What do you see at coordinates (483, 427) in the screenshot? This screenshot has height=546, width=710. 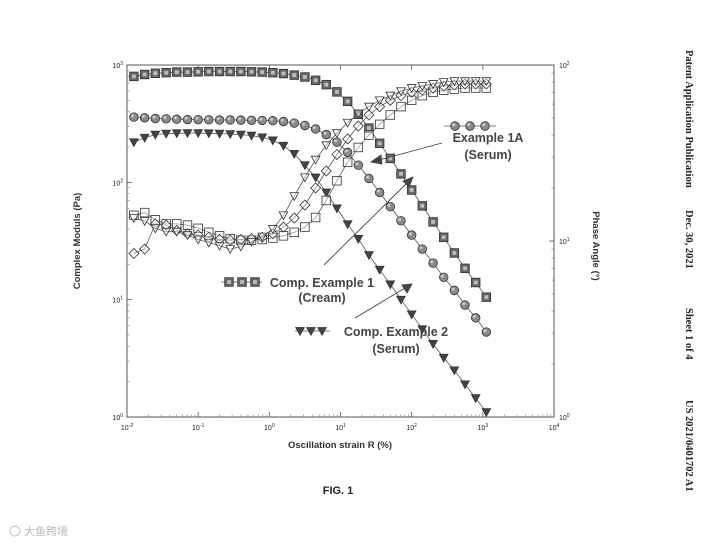 I see `x-tick-label: 10³` at bounding box center [483, 427].